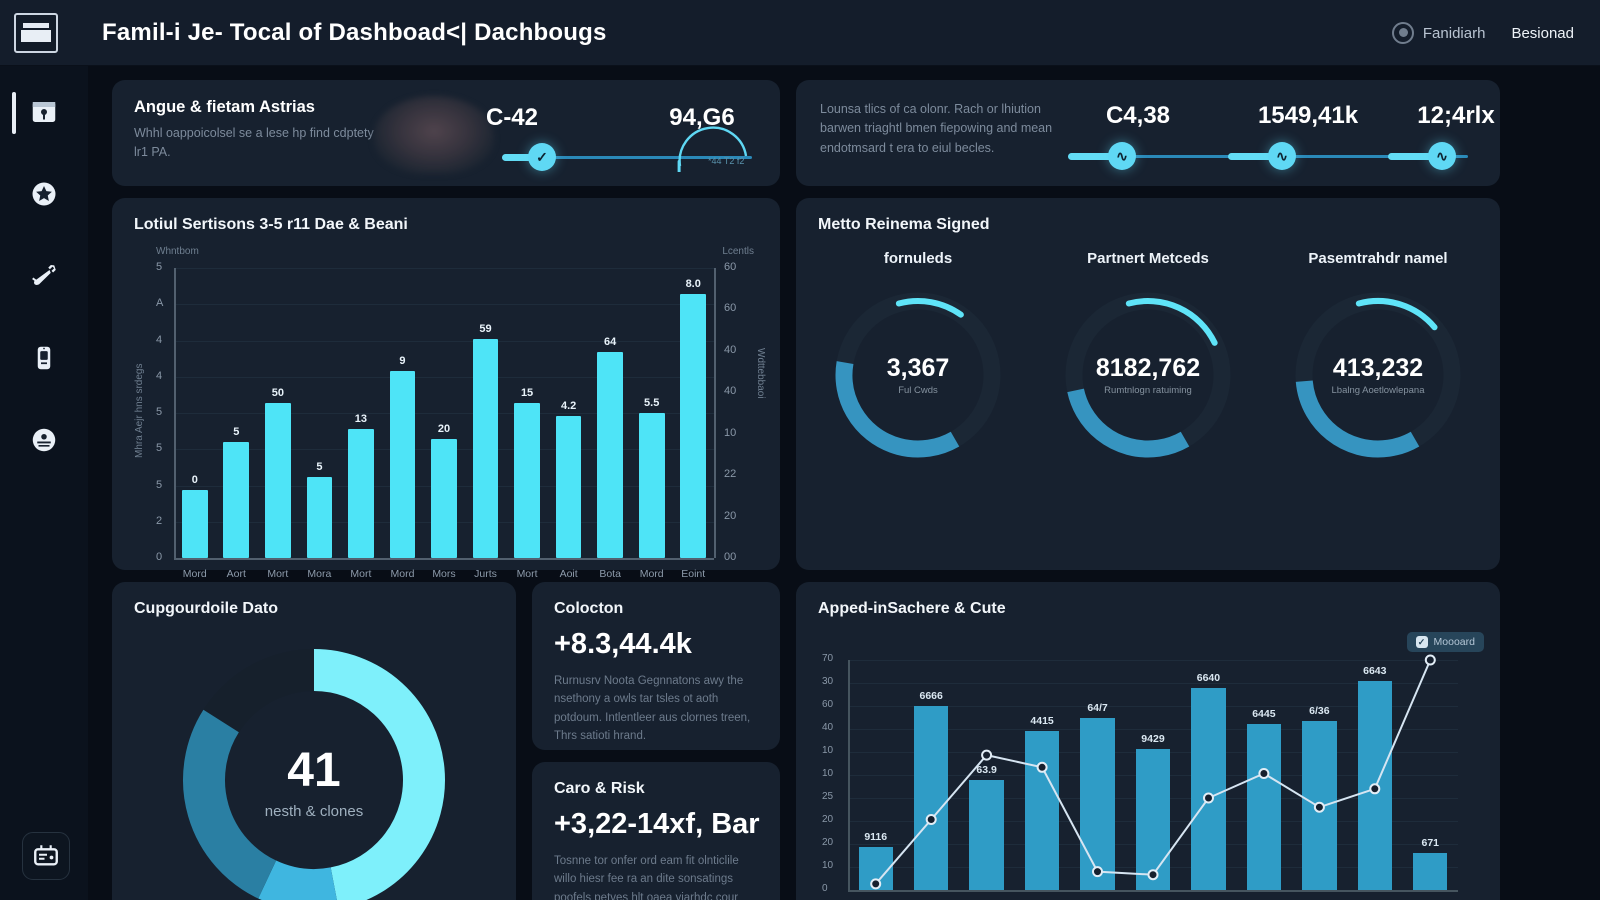  I want to click on combo-chart-legend: ✓ Moooard, so click(1445, 642).